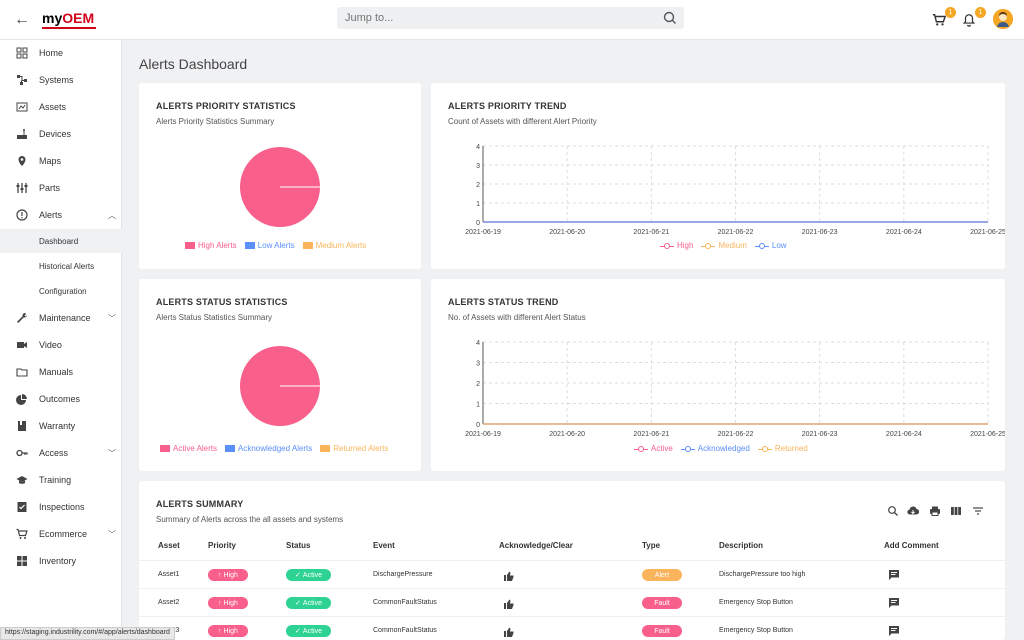  Describe the element at coordinates (61, 80) in the screenshot. I see `sidebar-item-systems: Systems` at that location.